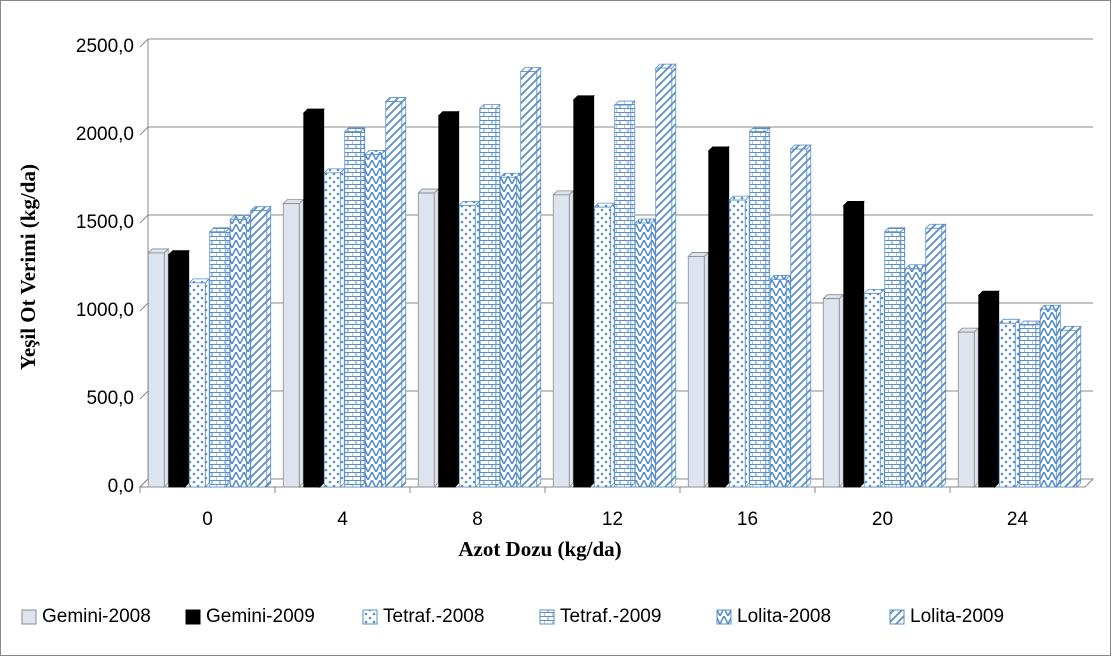 The image size is (1113, 658). I want to click on y-tick-label: 0,0, so click(121, 486).